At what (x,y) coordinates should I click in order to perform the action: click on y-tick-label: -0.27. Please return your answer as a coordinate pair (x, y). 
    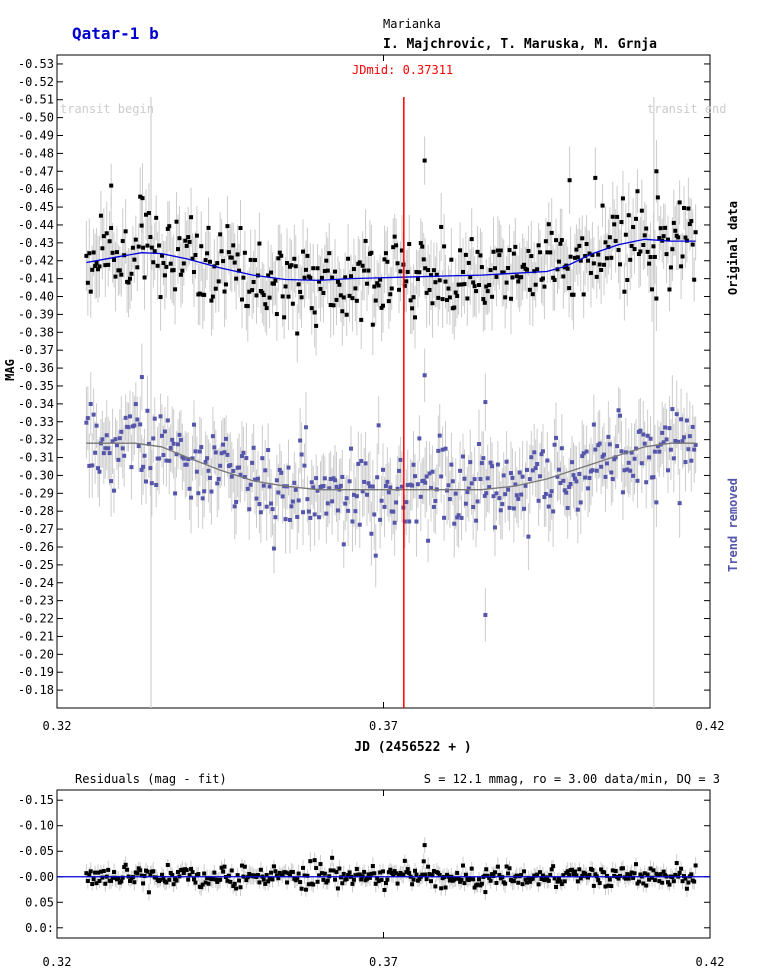
    Looking at the image, I should click on (36, 529).